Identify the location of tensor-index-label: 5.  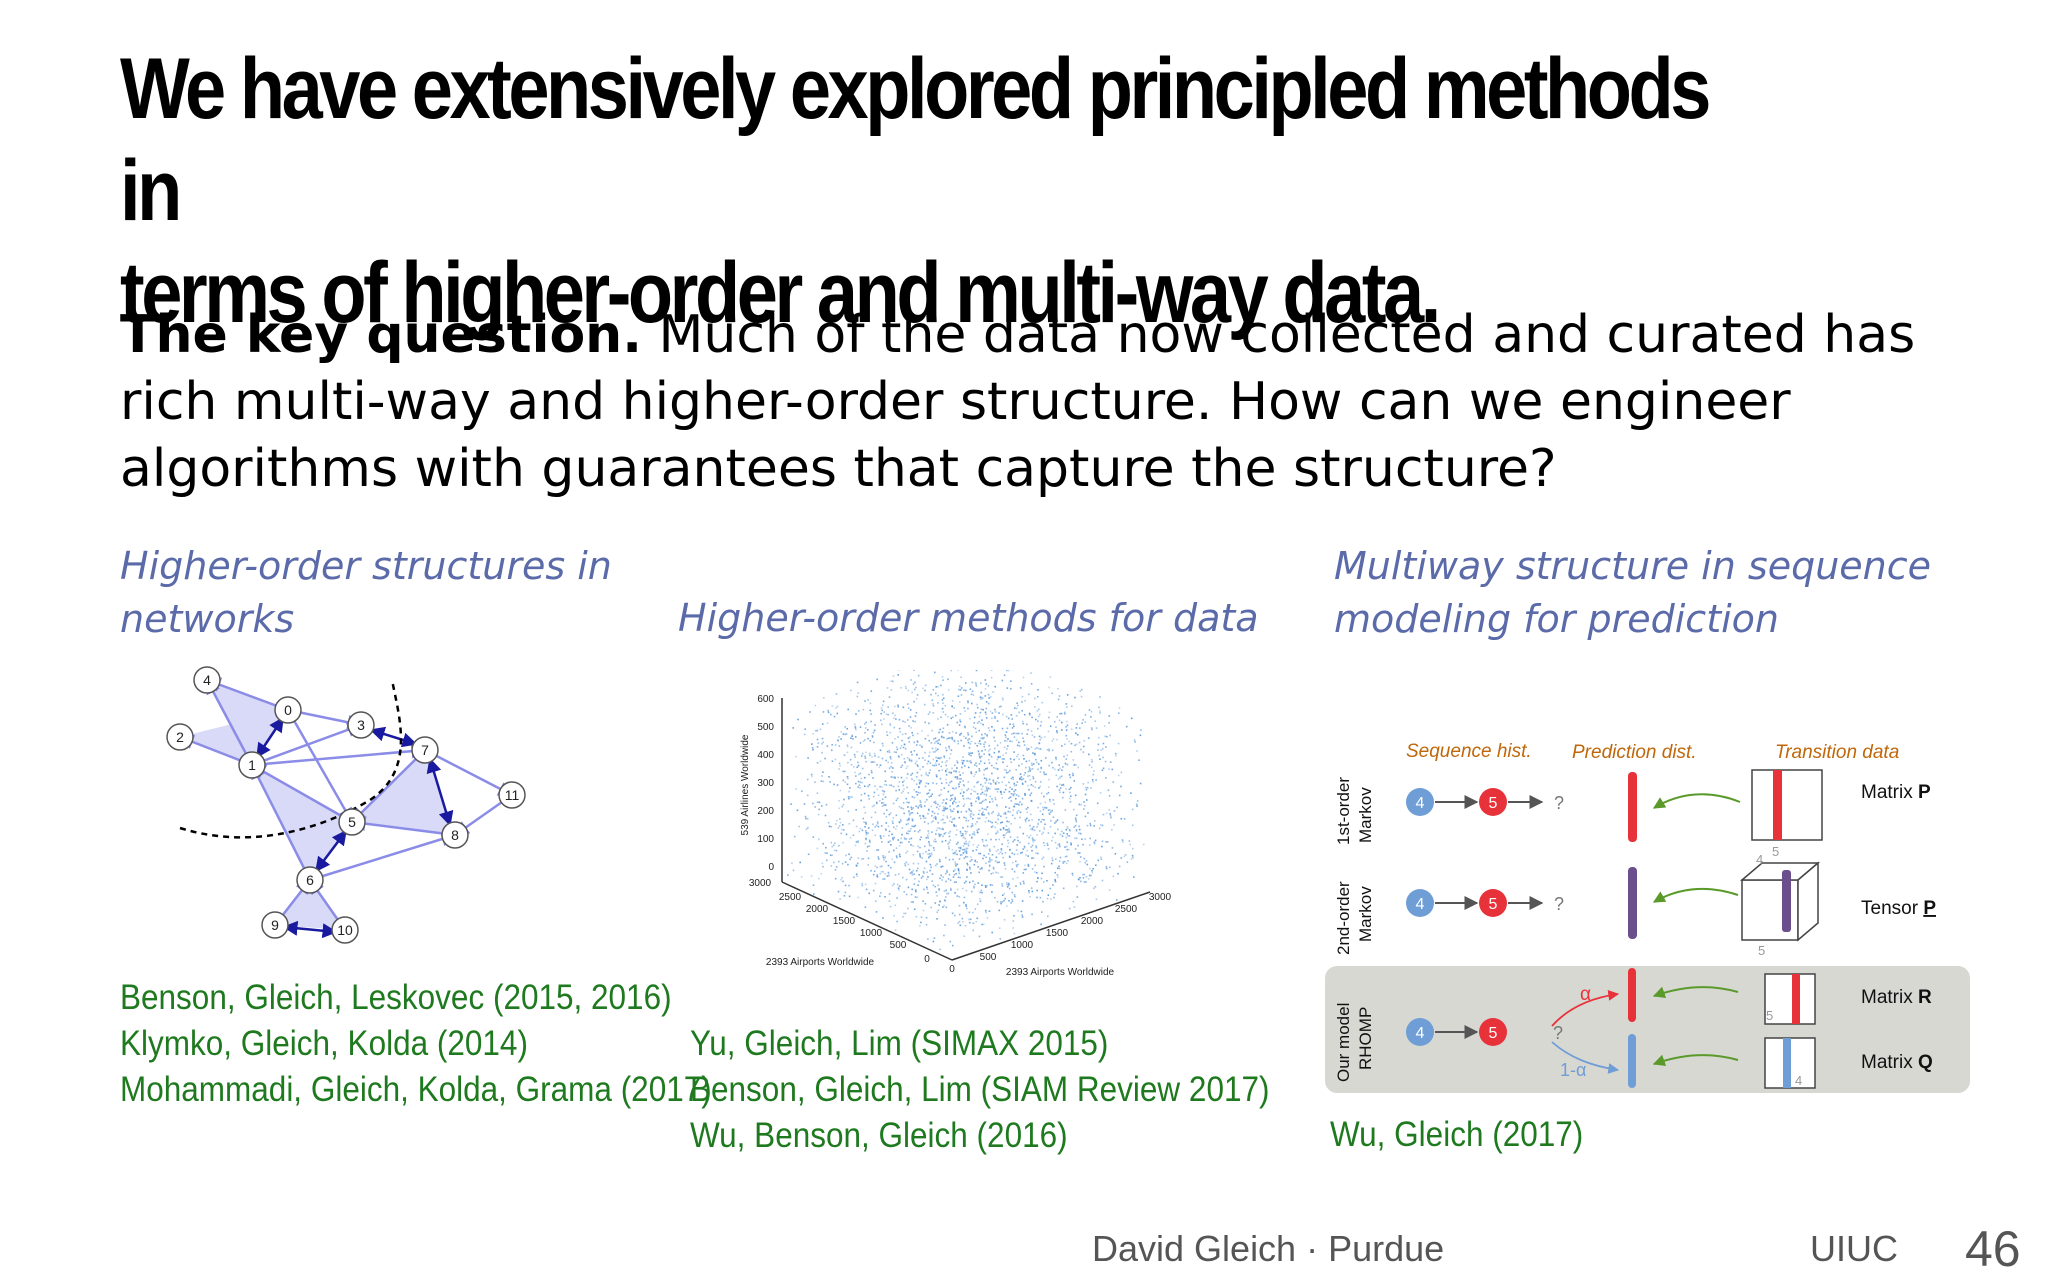
(1761, 950).